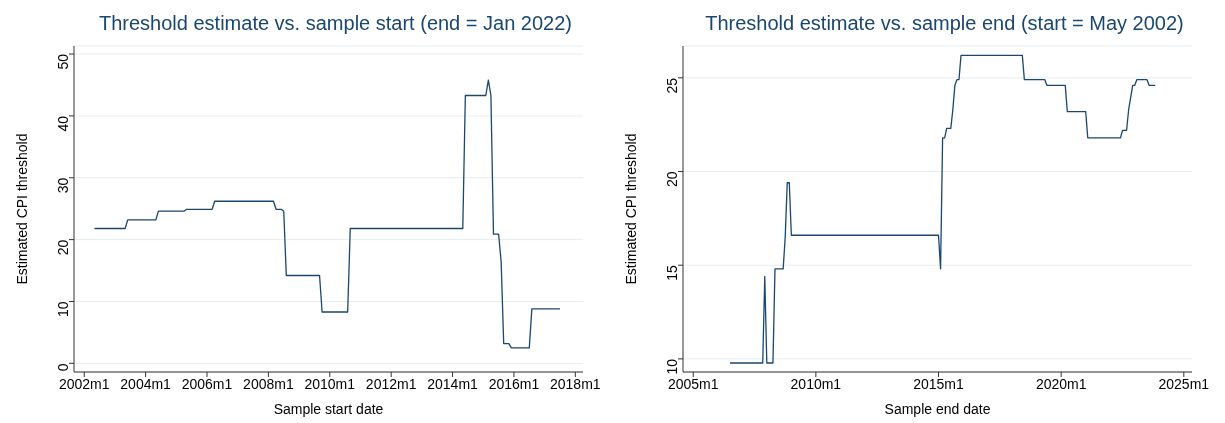 Image resolution: width=1225 pixels, height=423 pixels. What do you see at coordinates (514, 383) in the screenshot?
I see `x-tick-label: 2016m1` at bounding box center [514, 383].